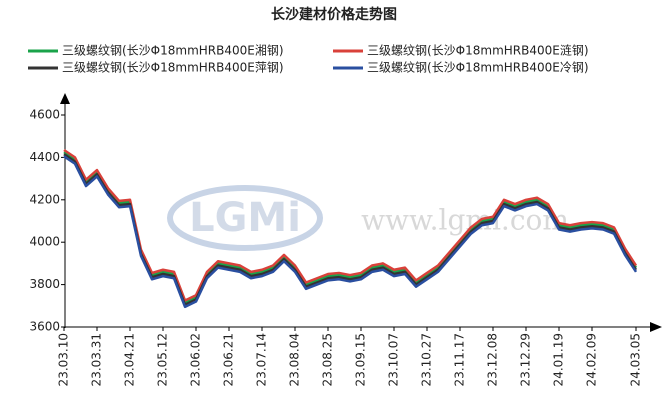 The width and height of the screenshot is (669, 419). What do you see at coordinates (44, 157) in the screenshot?
I see `y-tick-label: 4400` at bounding box center [44, 157].